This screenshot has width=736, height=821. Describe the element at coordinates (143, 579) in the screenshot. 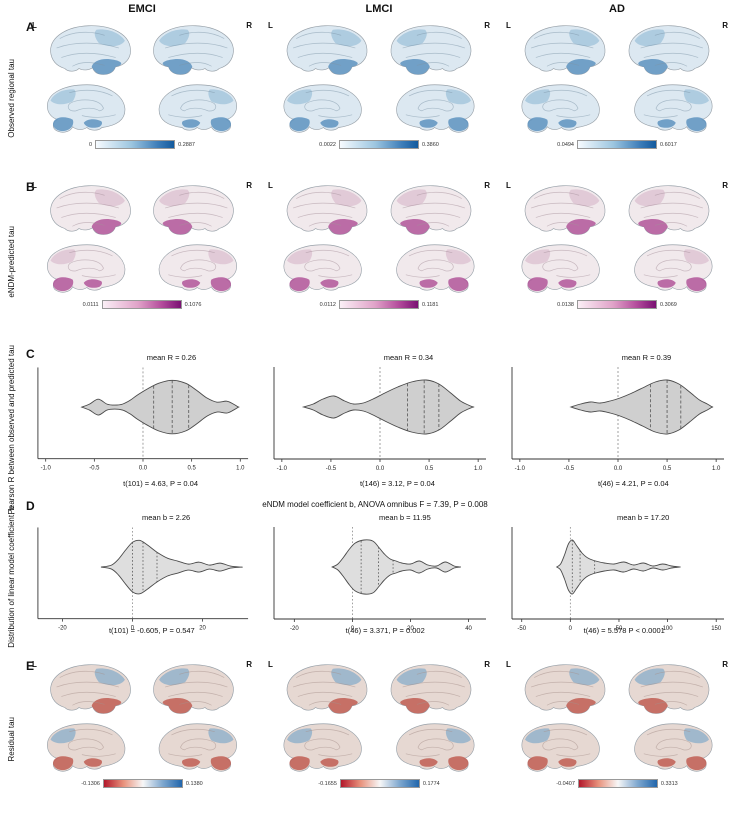

I see `violin-plot-coefficient-emci: -20 0 20` at that location.